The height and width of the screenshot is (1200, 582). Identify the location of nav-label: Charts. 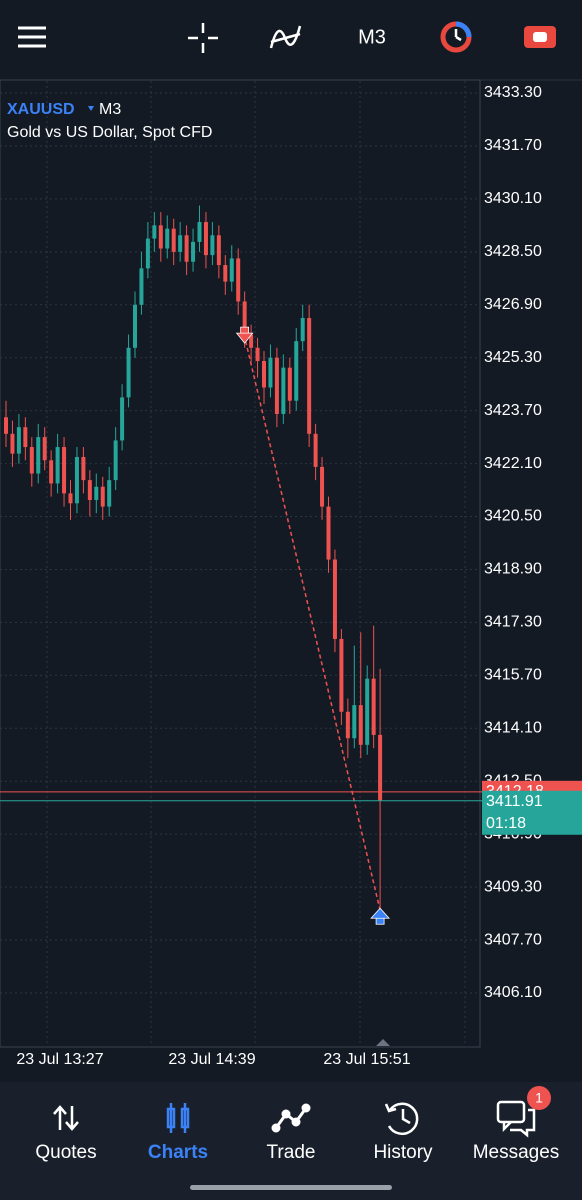
(178, 1152).